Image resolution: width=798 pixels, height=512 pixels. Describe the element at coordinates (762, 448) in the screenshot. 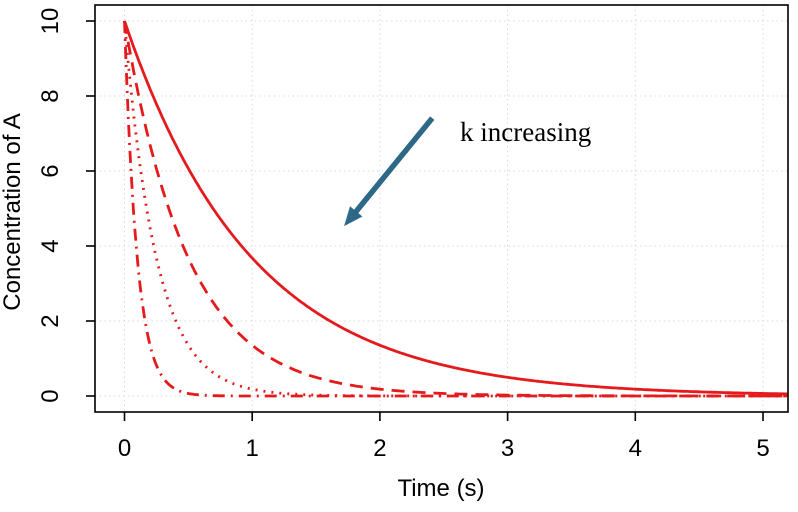

I see `x-tick-label: 5` at that location.